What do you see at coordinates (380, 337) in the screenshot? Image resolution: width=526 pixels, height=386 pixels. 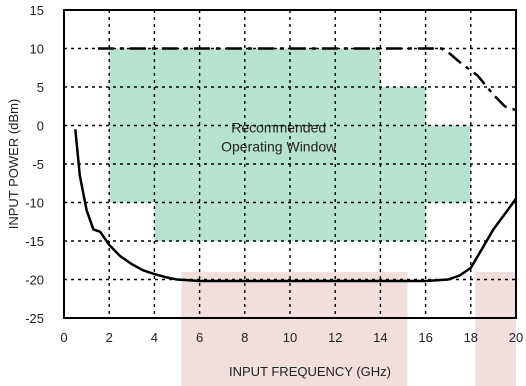 I see `x-tick-label: 14` at bounding box center [380, 337].